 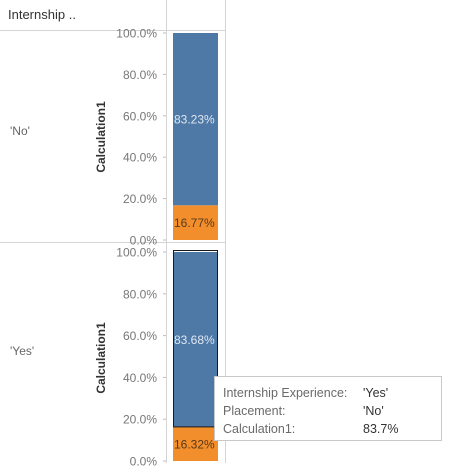 I want to click on data-label: 83.68%, so click(x=194, y=340).